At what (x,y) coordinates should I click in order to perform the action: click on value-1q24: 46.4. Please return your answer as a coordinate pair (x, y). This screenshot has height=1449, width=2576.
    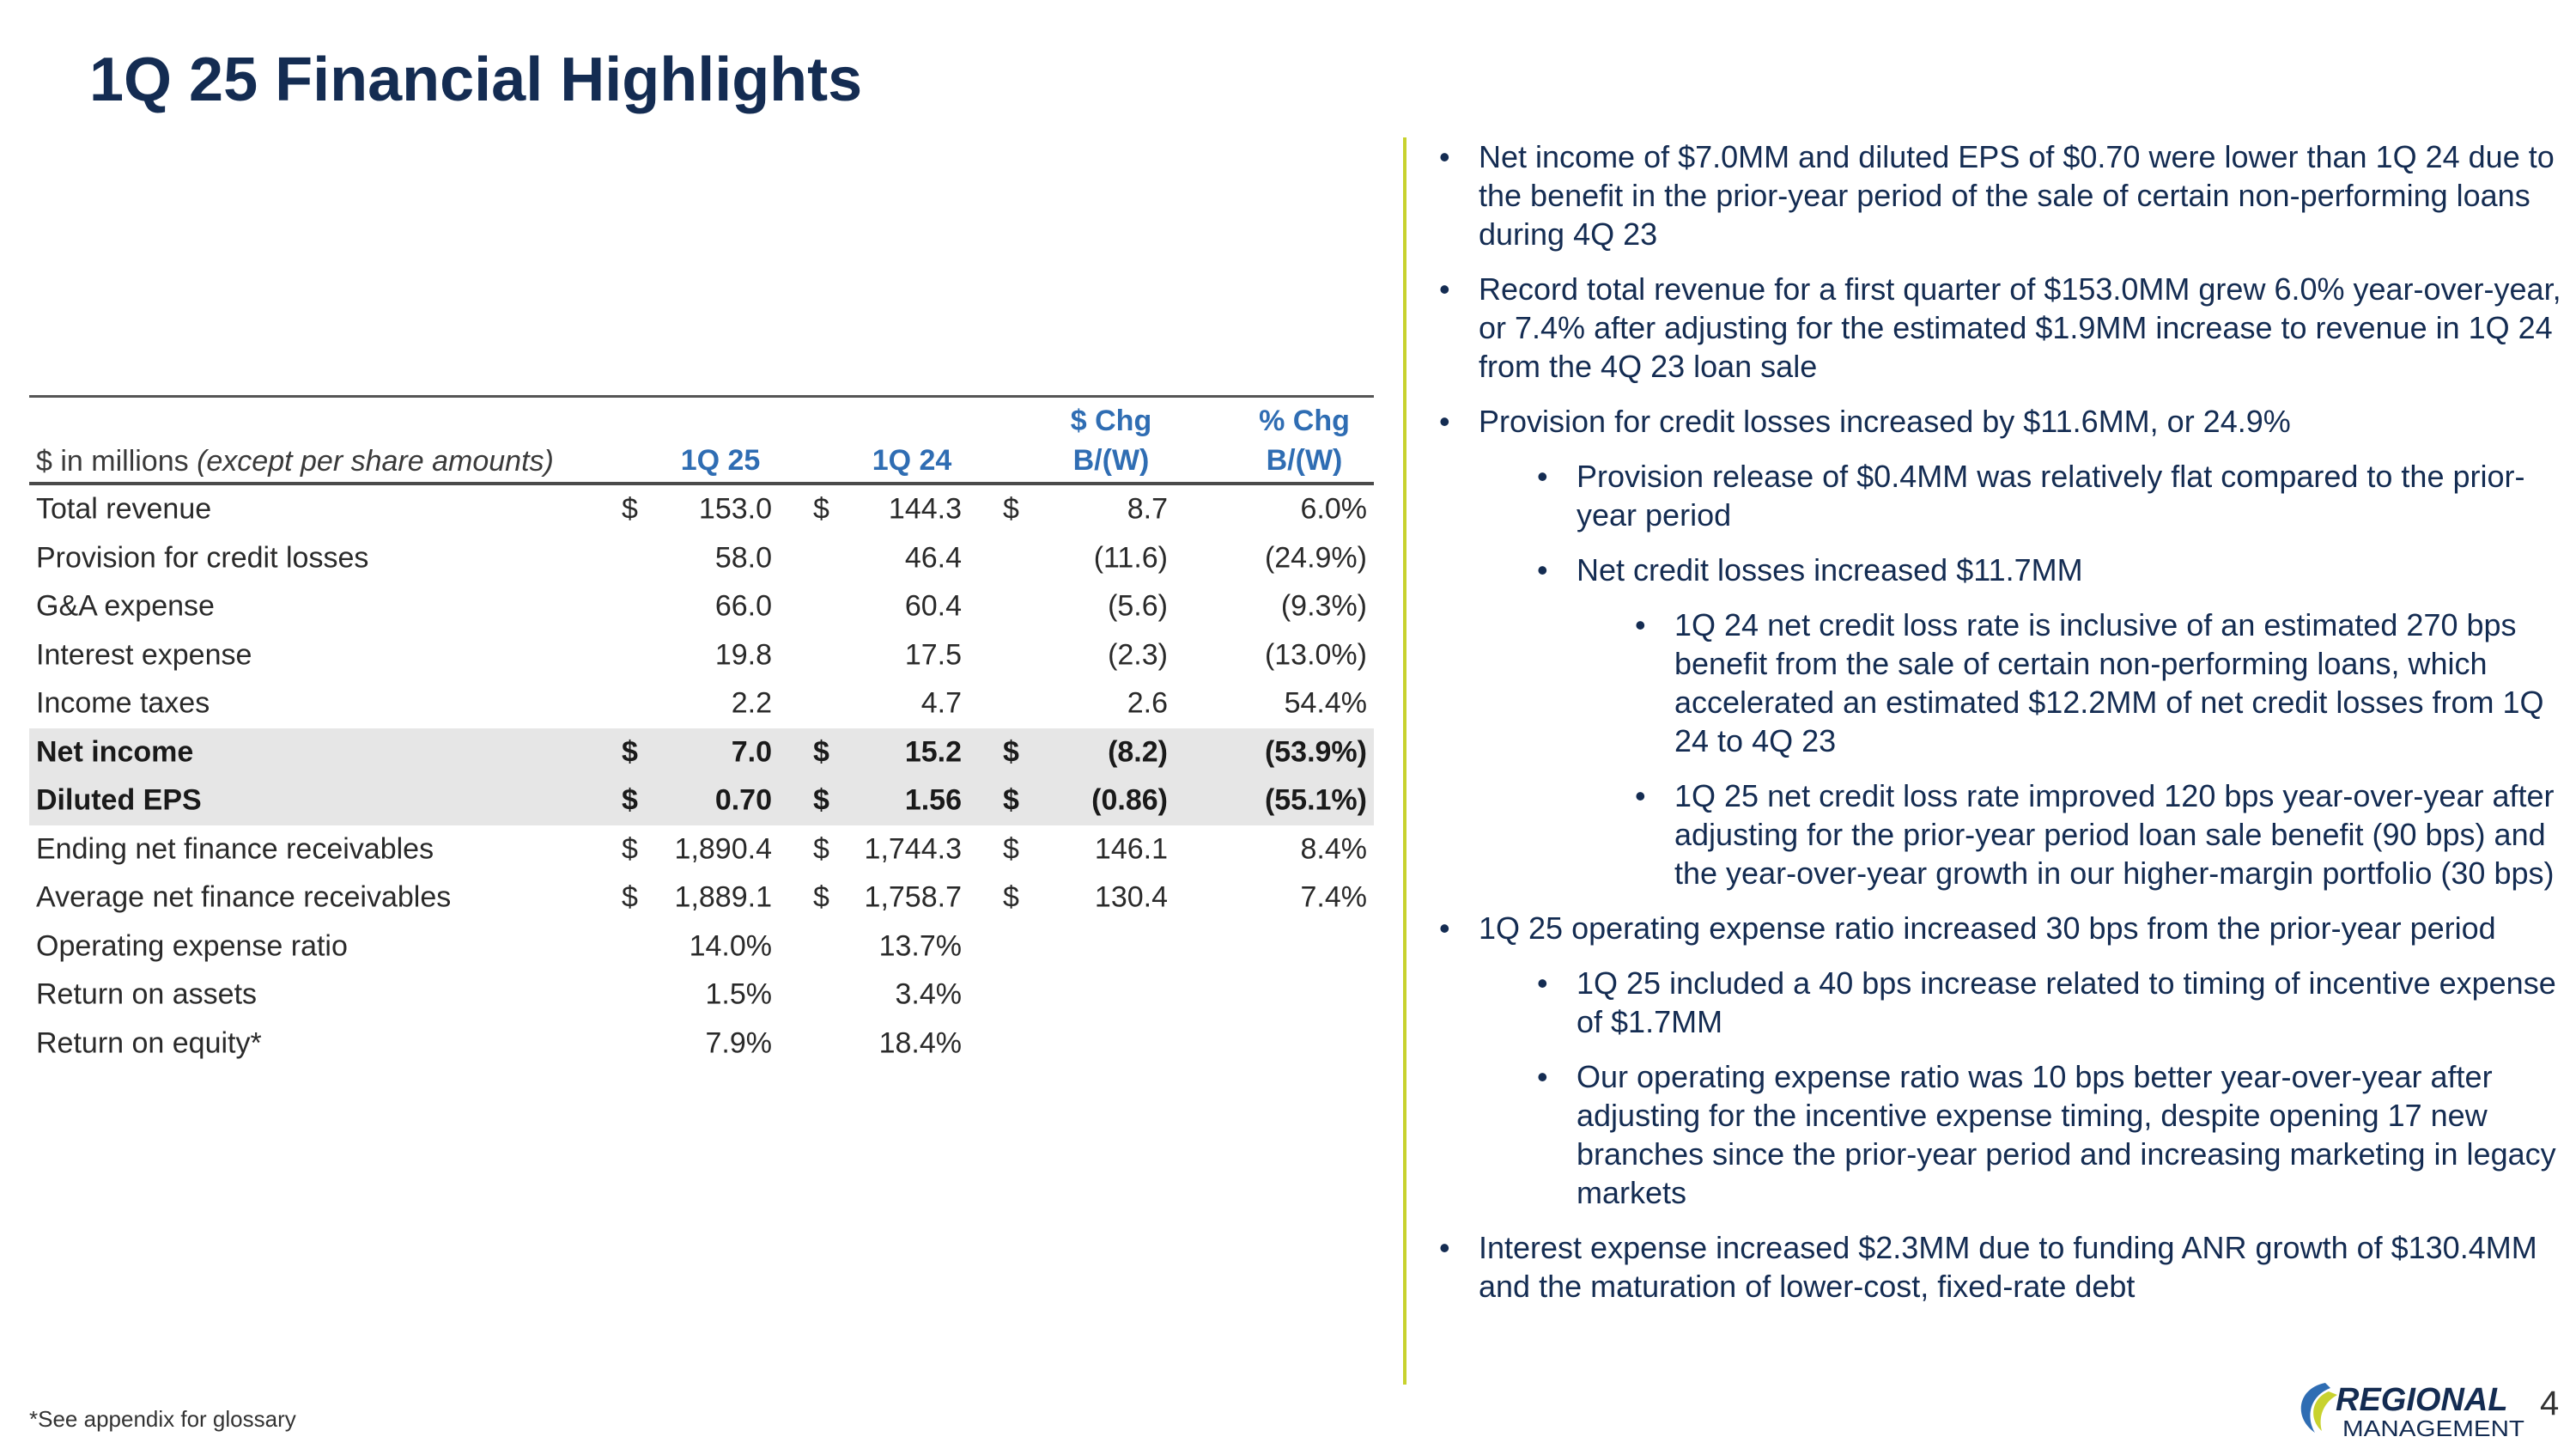
    Looking at the image, I should click on (933, 558).